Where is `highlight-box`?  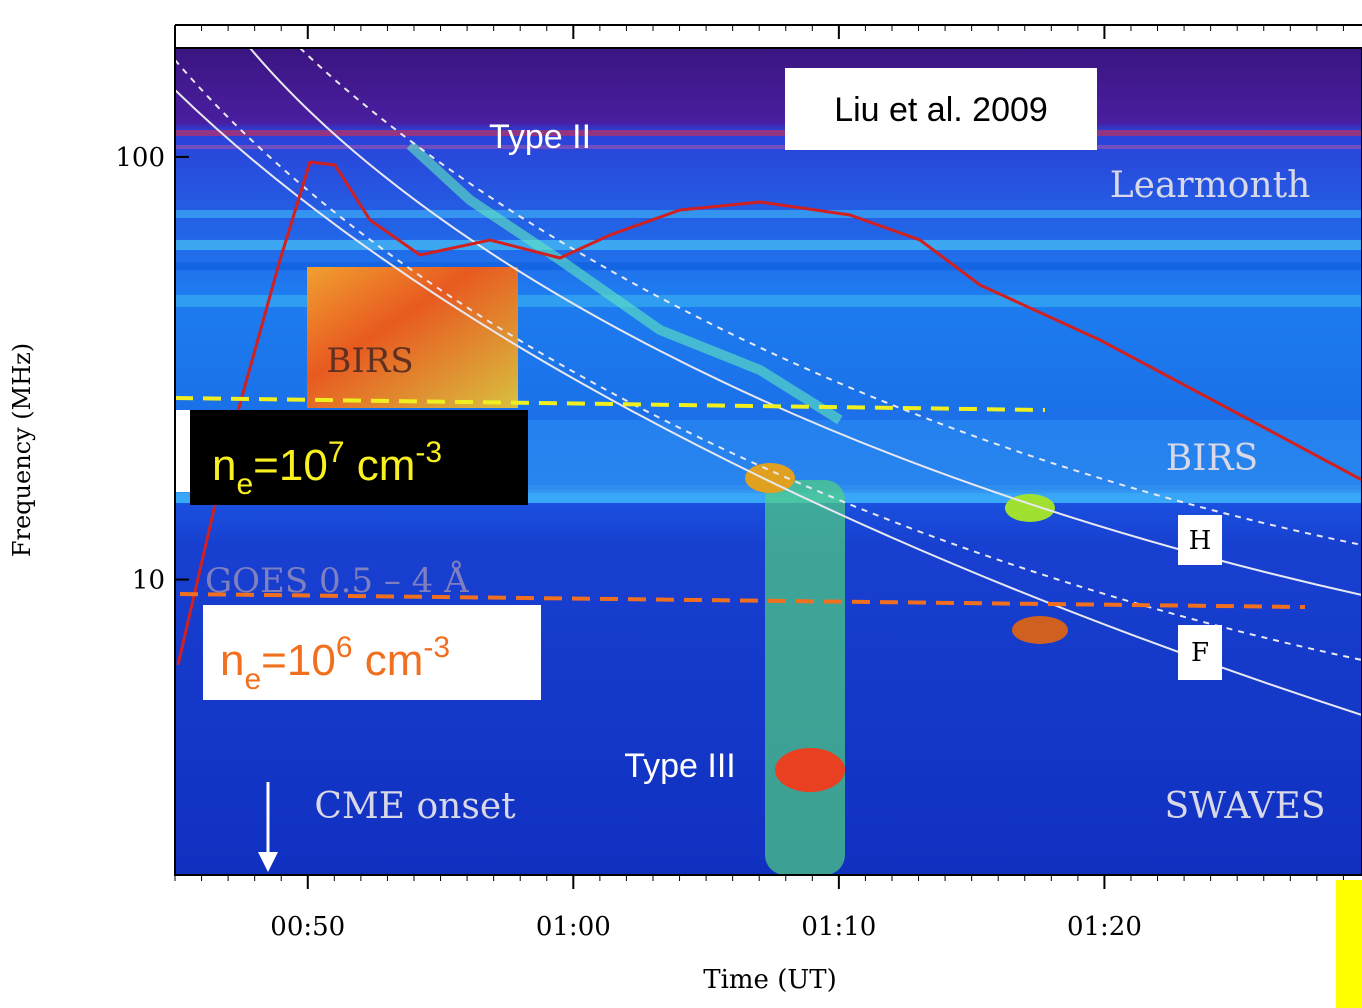
highlight-box is located at coordinates (1349, 944).